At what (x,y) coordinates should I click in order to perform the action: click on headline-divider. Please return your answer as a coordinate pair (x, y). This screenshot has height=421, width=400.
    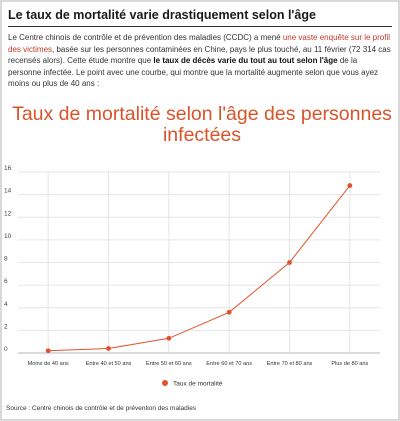
    Looking at the image, I should click on (200, 26).